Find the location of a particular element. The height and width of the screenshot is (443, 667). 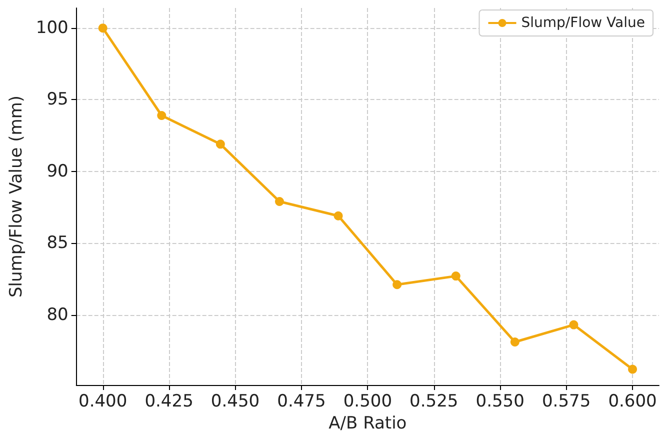

x-tick-label: 0.500 is located at coordinates (367, 402).